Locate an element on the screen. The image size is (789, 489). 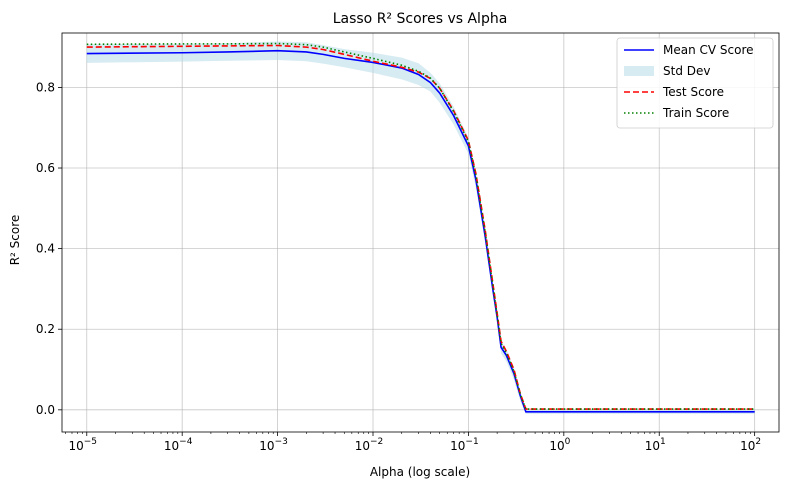
x-tick-label: 10⁻¹ is located at coordinates (464, 445).